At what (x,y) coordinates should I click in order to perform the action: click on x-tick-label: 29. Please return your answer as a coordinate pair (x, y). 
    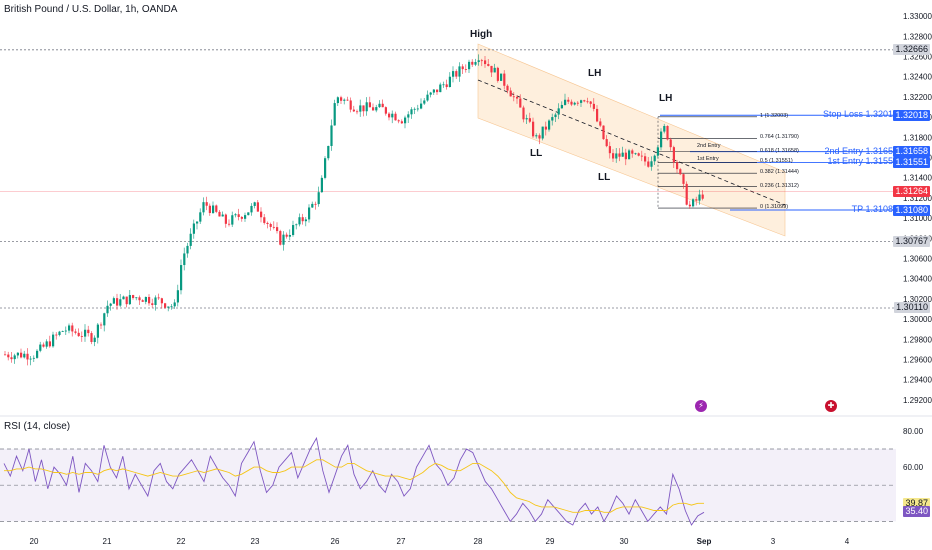
    Looking at the image, I should click on (550, 541).